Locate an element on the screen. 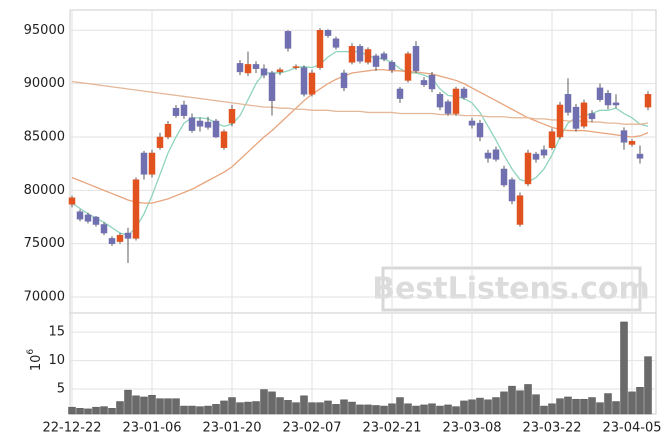  watermark: BestListens.com is located at coordinates (511, 289).